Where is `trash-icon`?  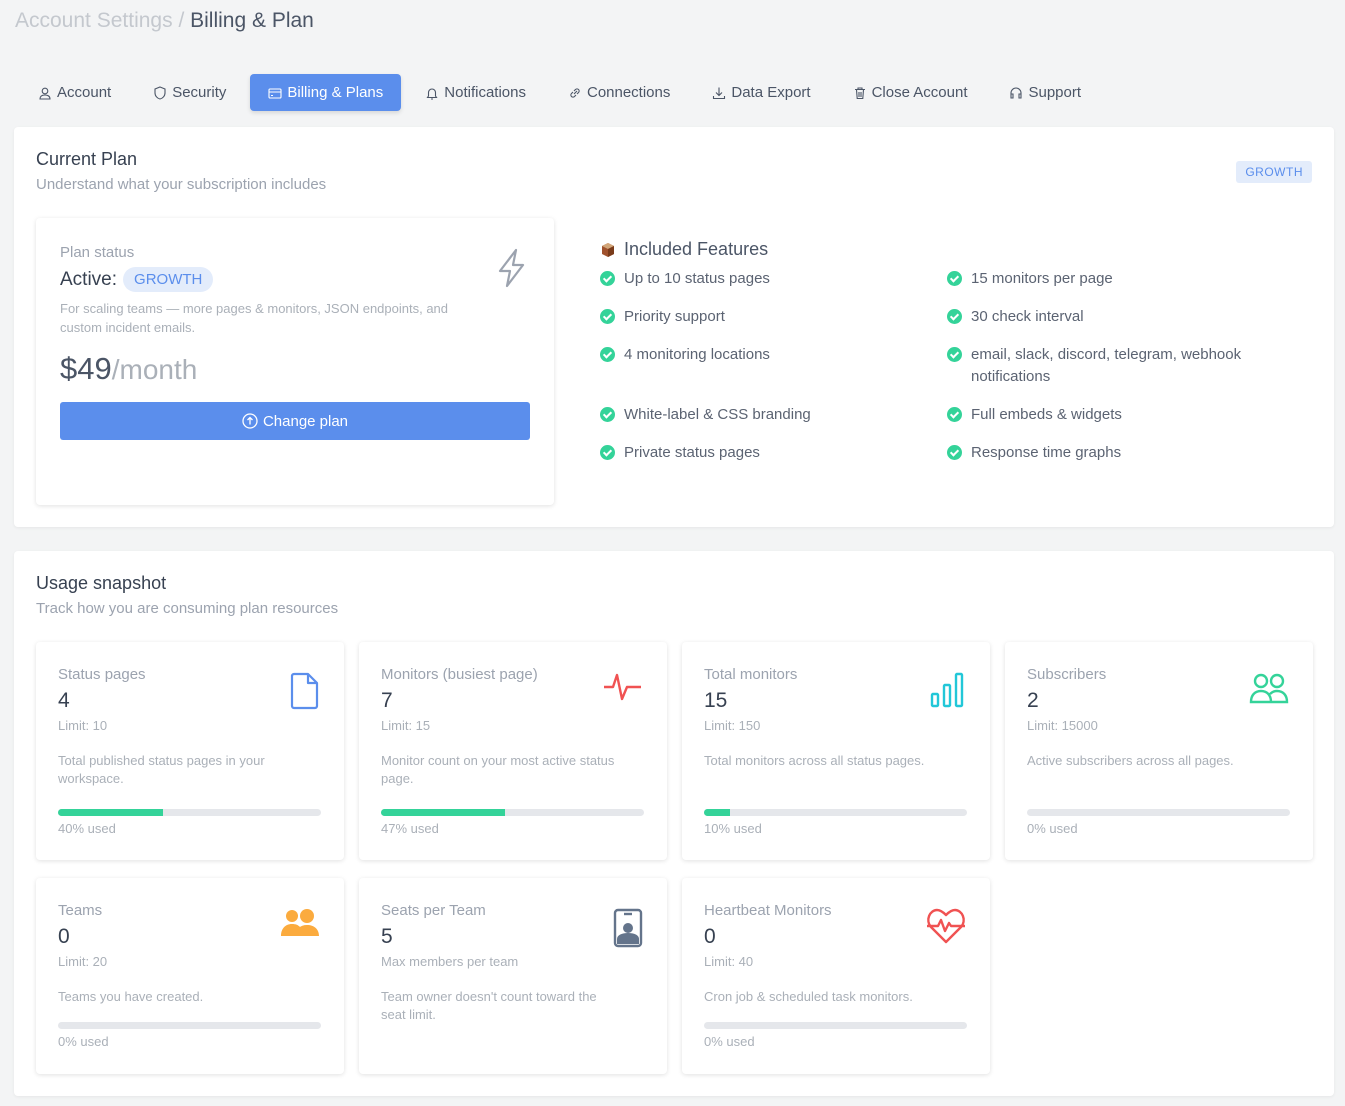
trash-icon is located at coordinates (859, 92).